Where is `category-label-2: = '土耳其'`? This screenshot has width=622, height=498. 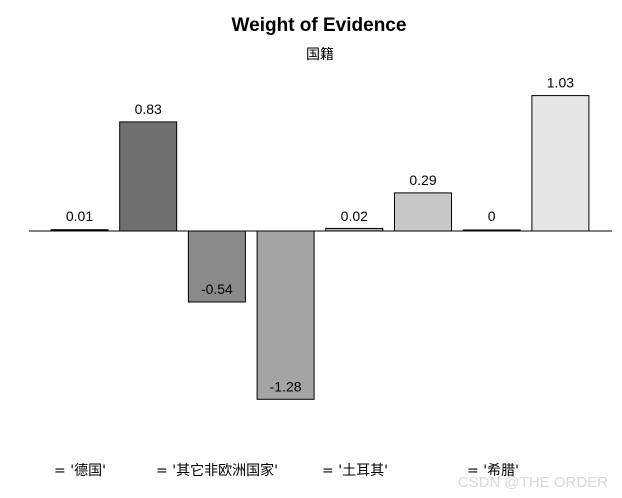 category-label-2: = '土耳其' is located at coordinates (355, 471).